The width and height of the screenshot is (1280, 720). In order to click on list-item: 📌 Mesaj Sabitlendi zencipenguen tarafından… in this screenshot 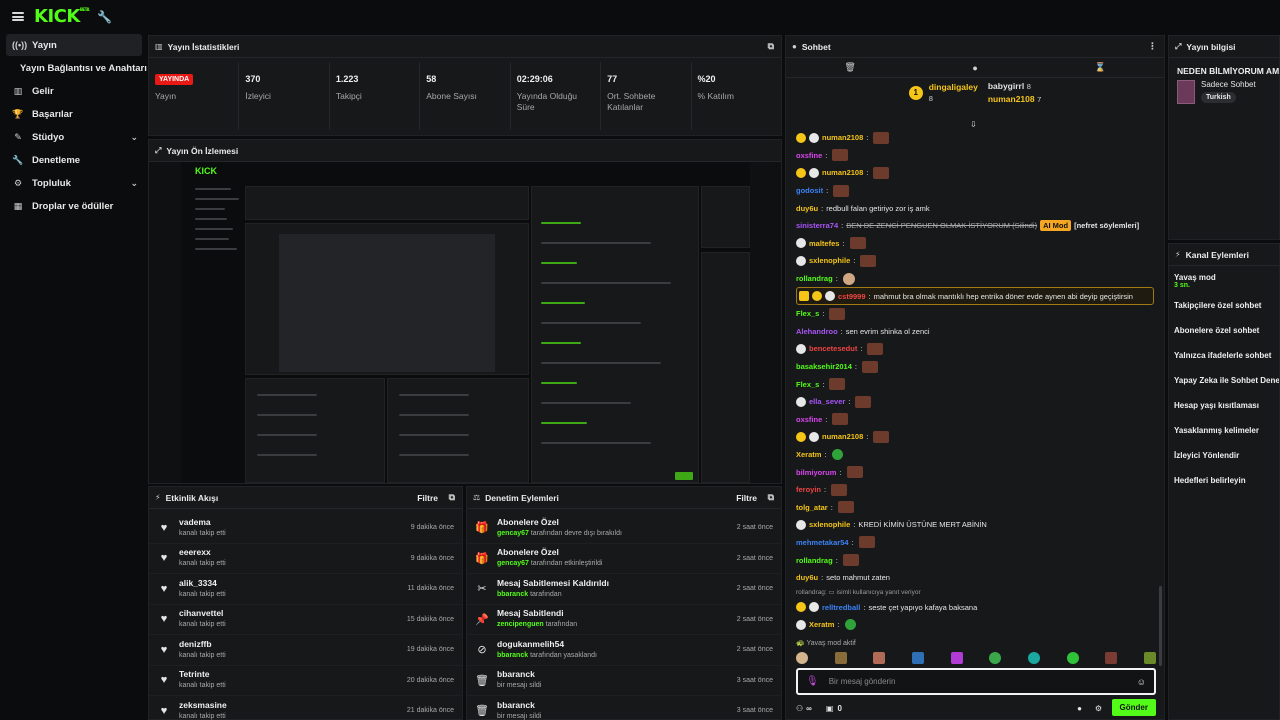, I will do `click(624, 620)`.